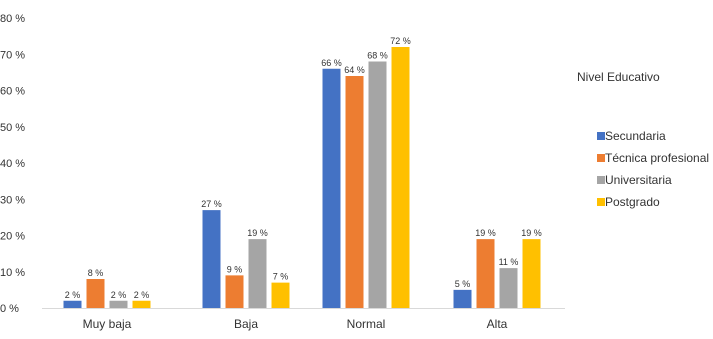 The width and height of the screenshot is (713, 339). I want to click on data-label: 5 %, so click(463, 284).